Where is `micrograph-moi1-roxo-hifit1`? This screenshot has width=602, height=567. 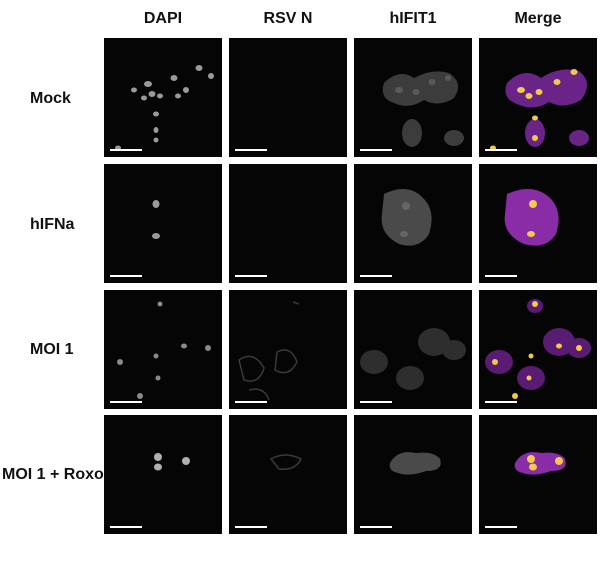 micrograph-moi1-roxo-hifit1 is located at coordinates (415, 463).